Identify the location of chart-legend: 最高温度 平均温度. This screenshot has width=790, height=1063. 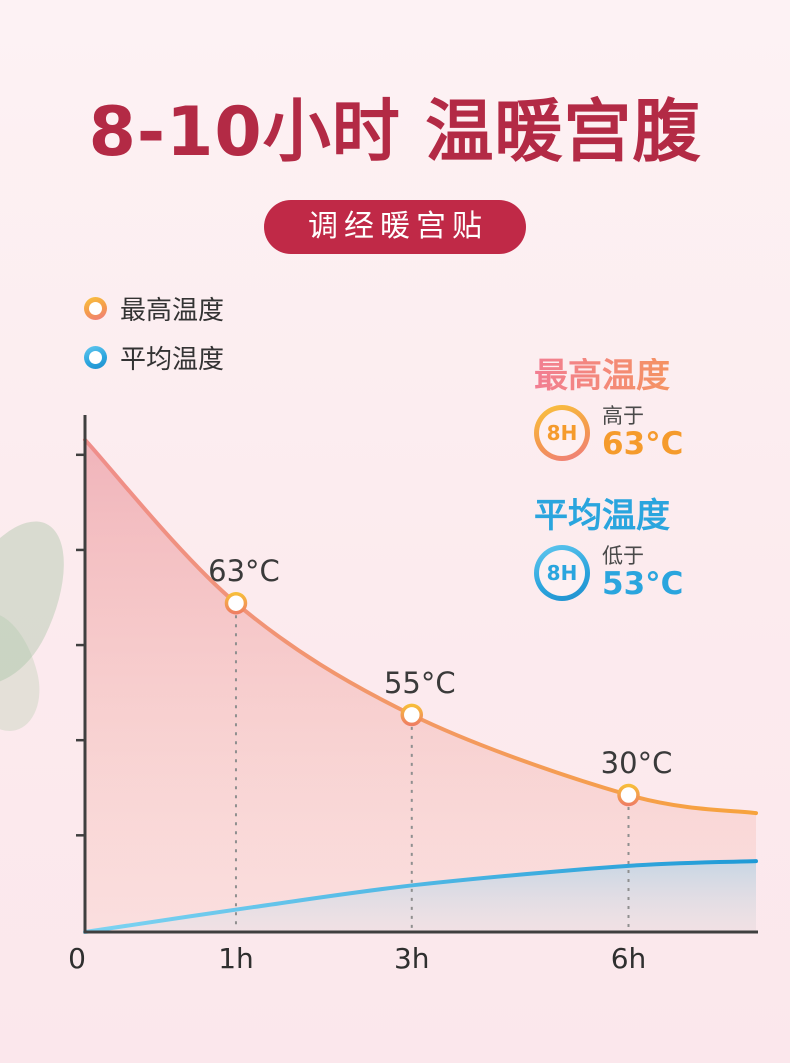
(154, 339).